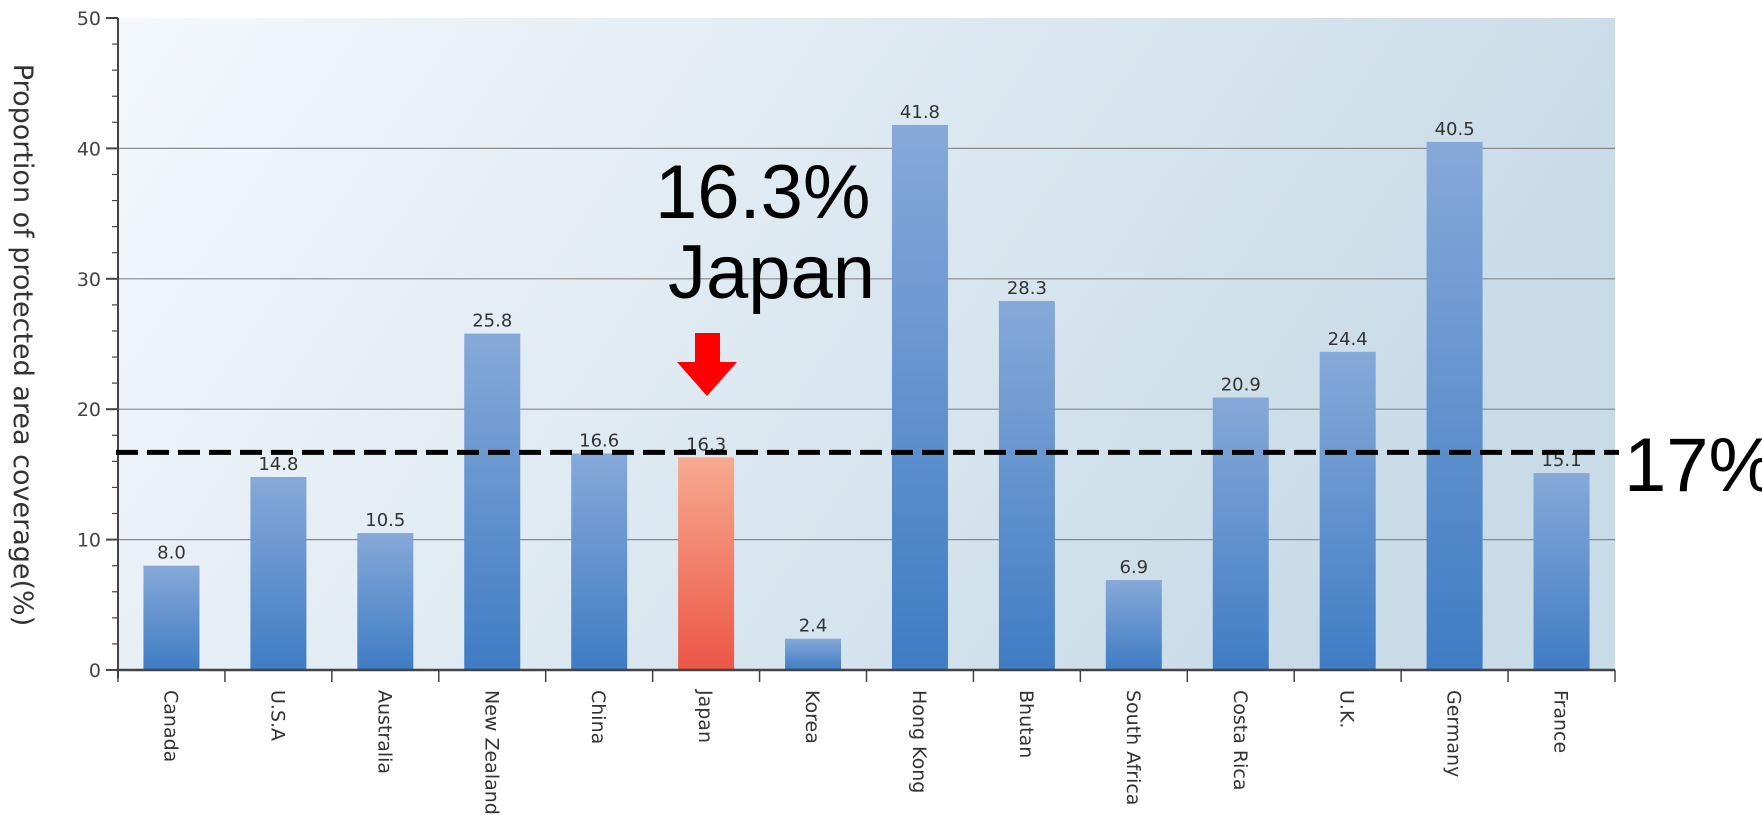 The width and height of the screenshot is (1762, 840). What do you see at coordinates (771, 272) in the screenshot?
I see `annotation-country-text: Japan` at bounding box center [771, 272].